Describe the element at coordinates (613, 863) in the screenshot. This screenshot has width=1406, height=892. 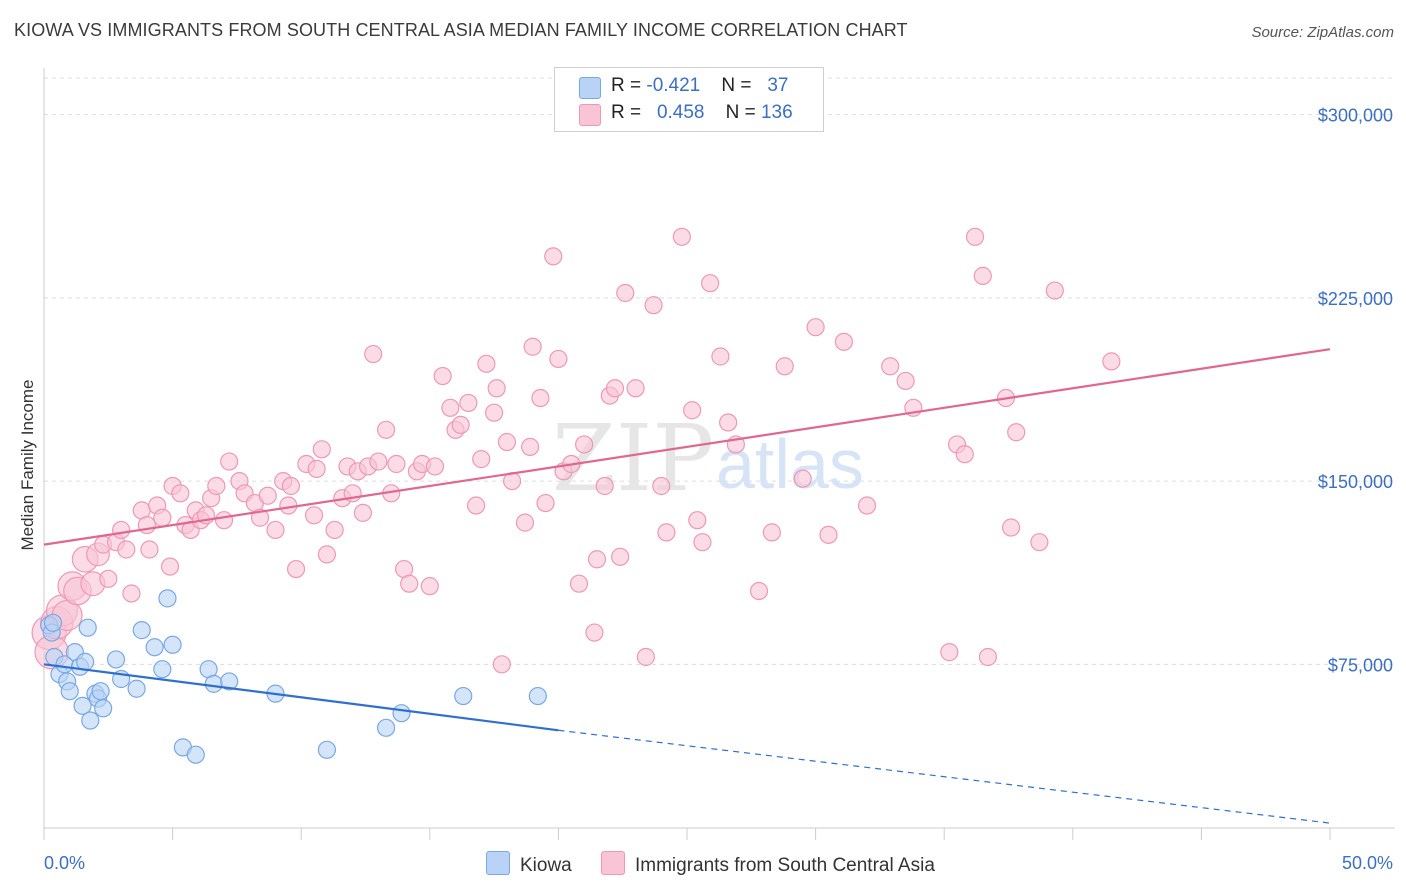
I see `bottom-legend-swatch-immigrants` at that location.